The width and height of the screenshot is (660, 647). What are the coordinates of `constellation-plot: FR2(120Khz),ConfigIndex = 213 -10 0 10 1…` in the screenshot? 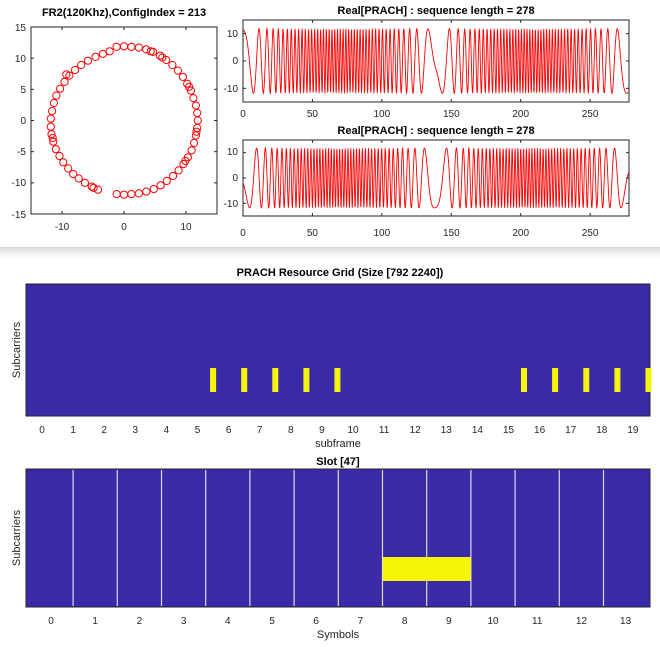 It's located at (115, 120).